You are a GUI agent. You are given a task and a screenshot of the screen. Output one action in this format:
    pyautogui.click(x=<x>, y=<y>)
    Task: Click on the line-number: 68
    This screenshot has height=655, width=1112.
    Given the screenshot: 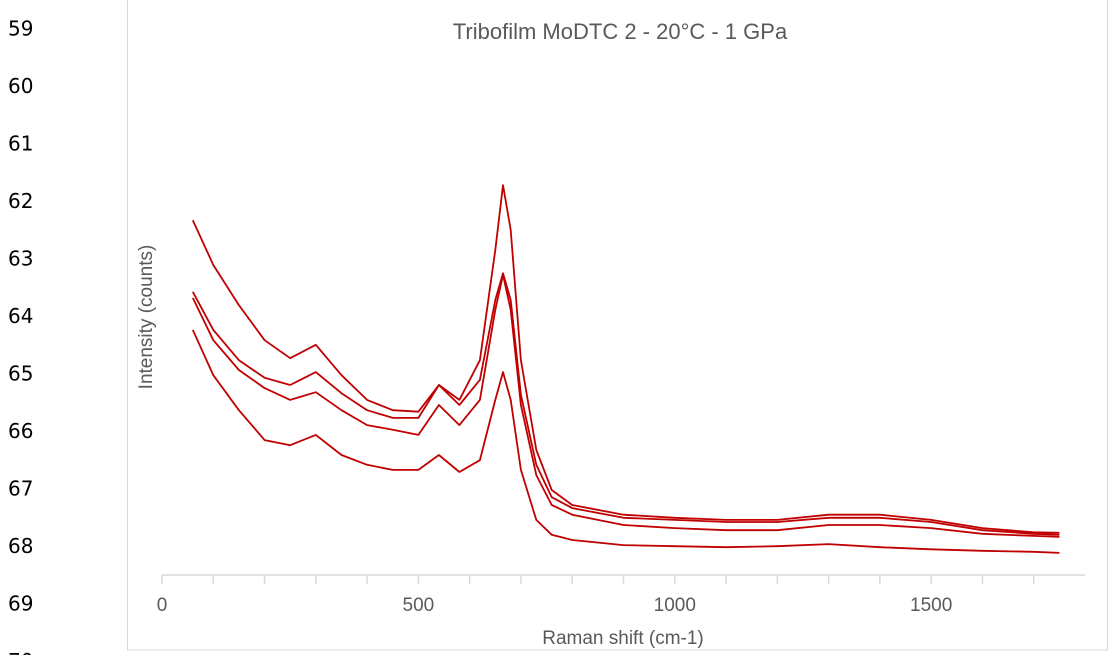 What is the action you would take?
    pyautogui.click(x=20, y=546)
    